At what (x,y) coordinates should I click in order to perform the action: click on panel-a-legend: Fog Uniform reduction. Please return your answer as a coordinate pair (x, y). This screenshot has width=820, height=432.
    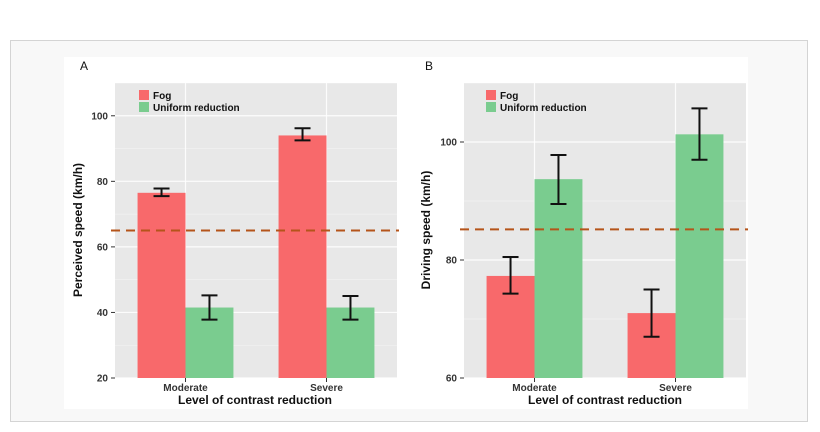
    Looking at the image, I should click on (189, 102).